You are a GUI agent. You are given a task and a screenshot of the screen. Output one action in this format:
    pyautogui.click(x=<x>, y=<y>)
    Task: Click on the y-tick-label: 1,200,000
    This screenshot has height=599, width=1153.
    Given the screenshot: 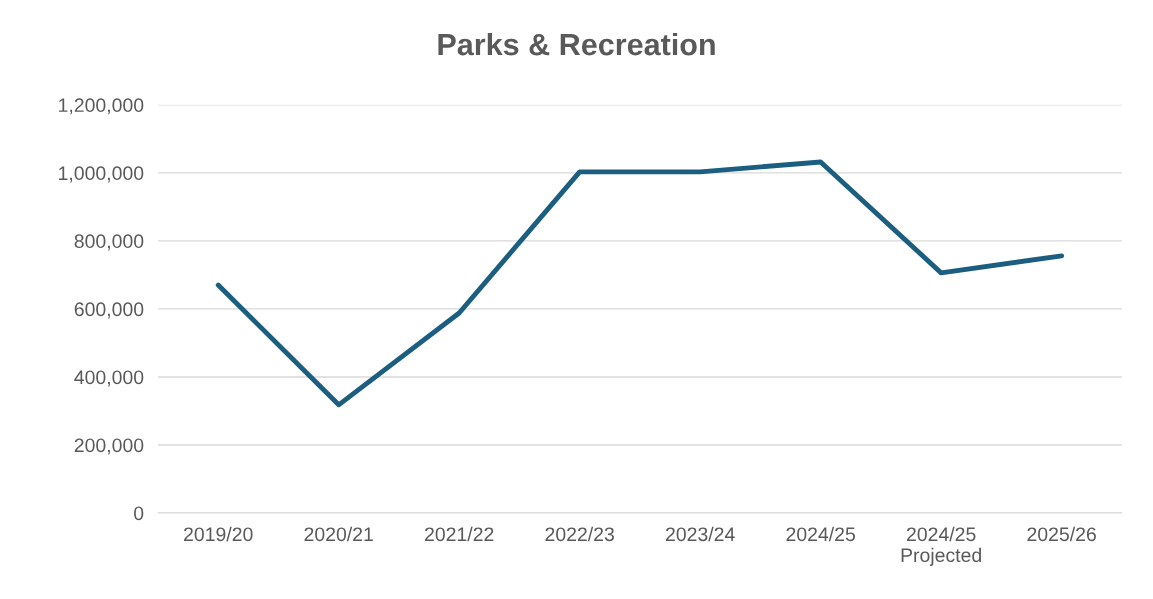 What is the action you would take?
    pyautogui.click(x=101, y=106)
    